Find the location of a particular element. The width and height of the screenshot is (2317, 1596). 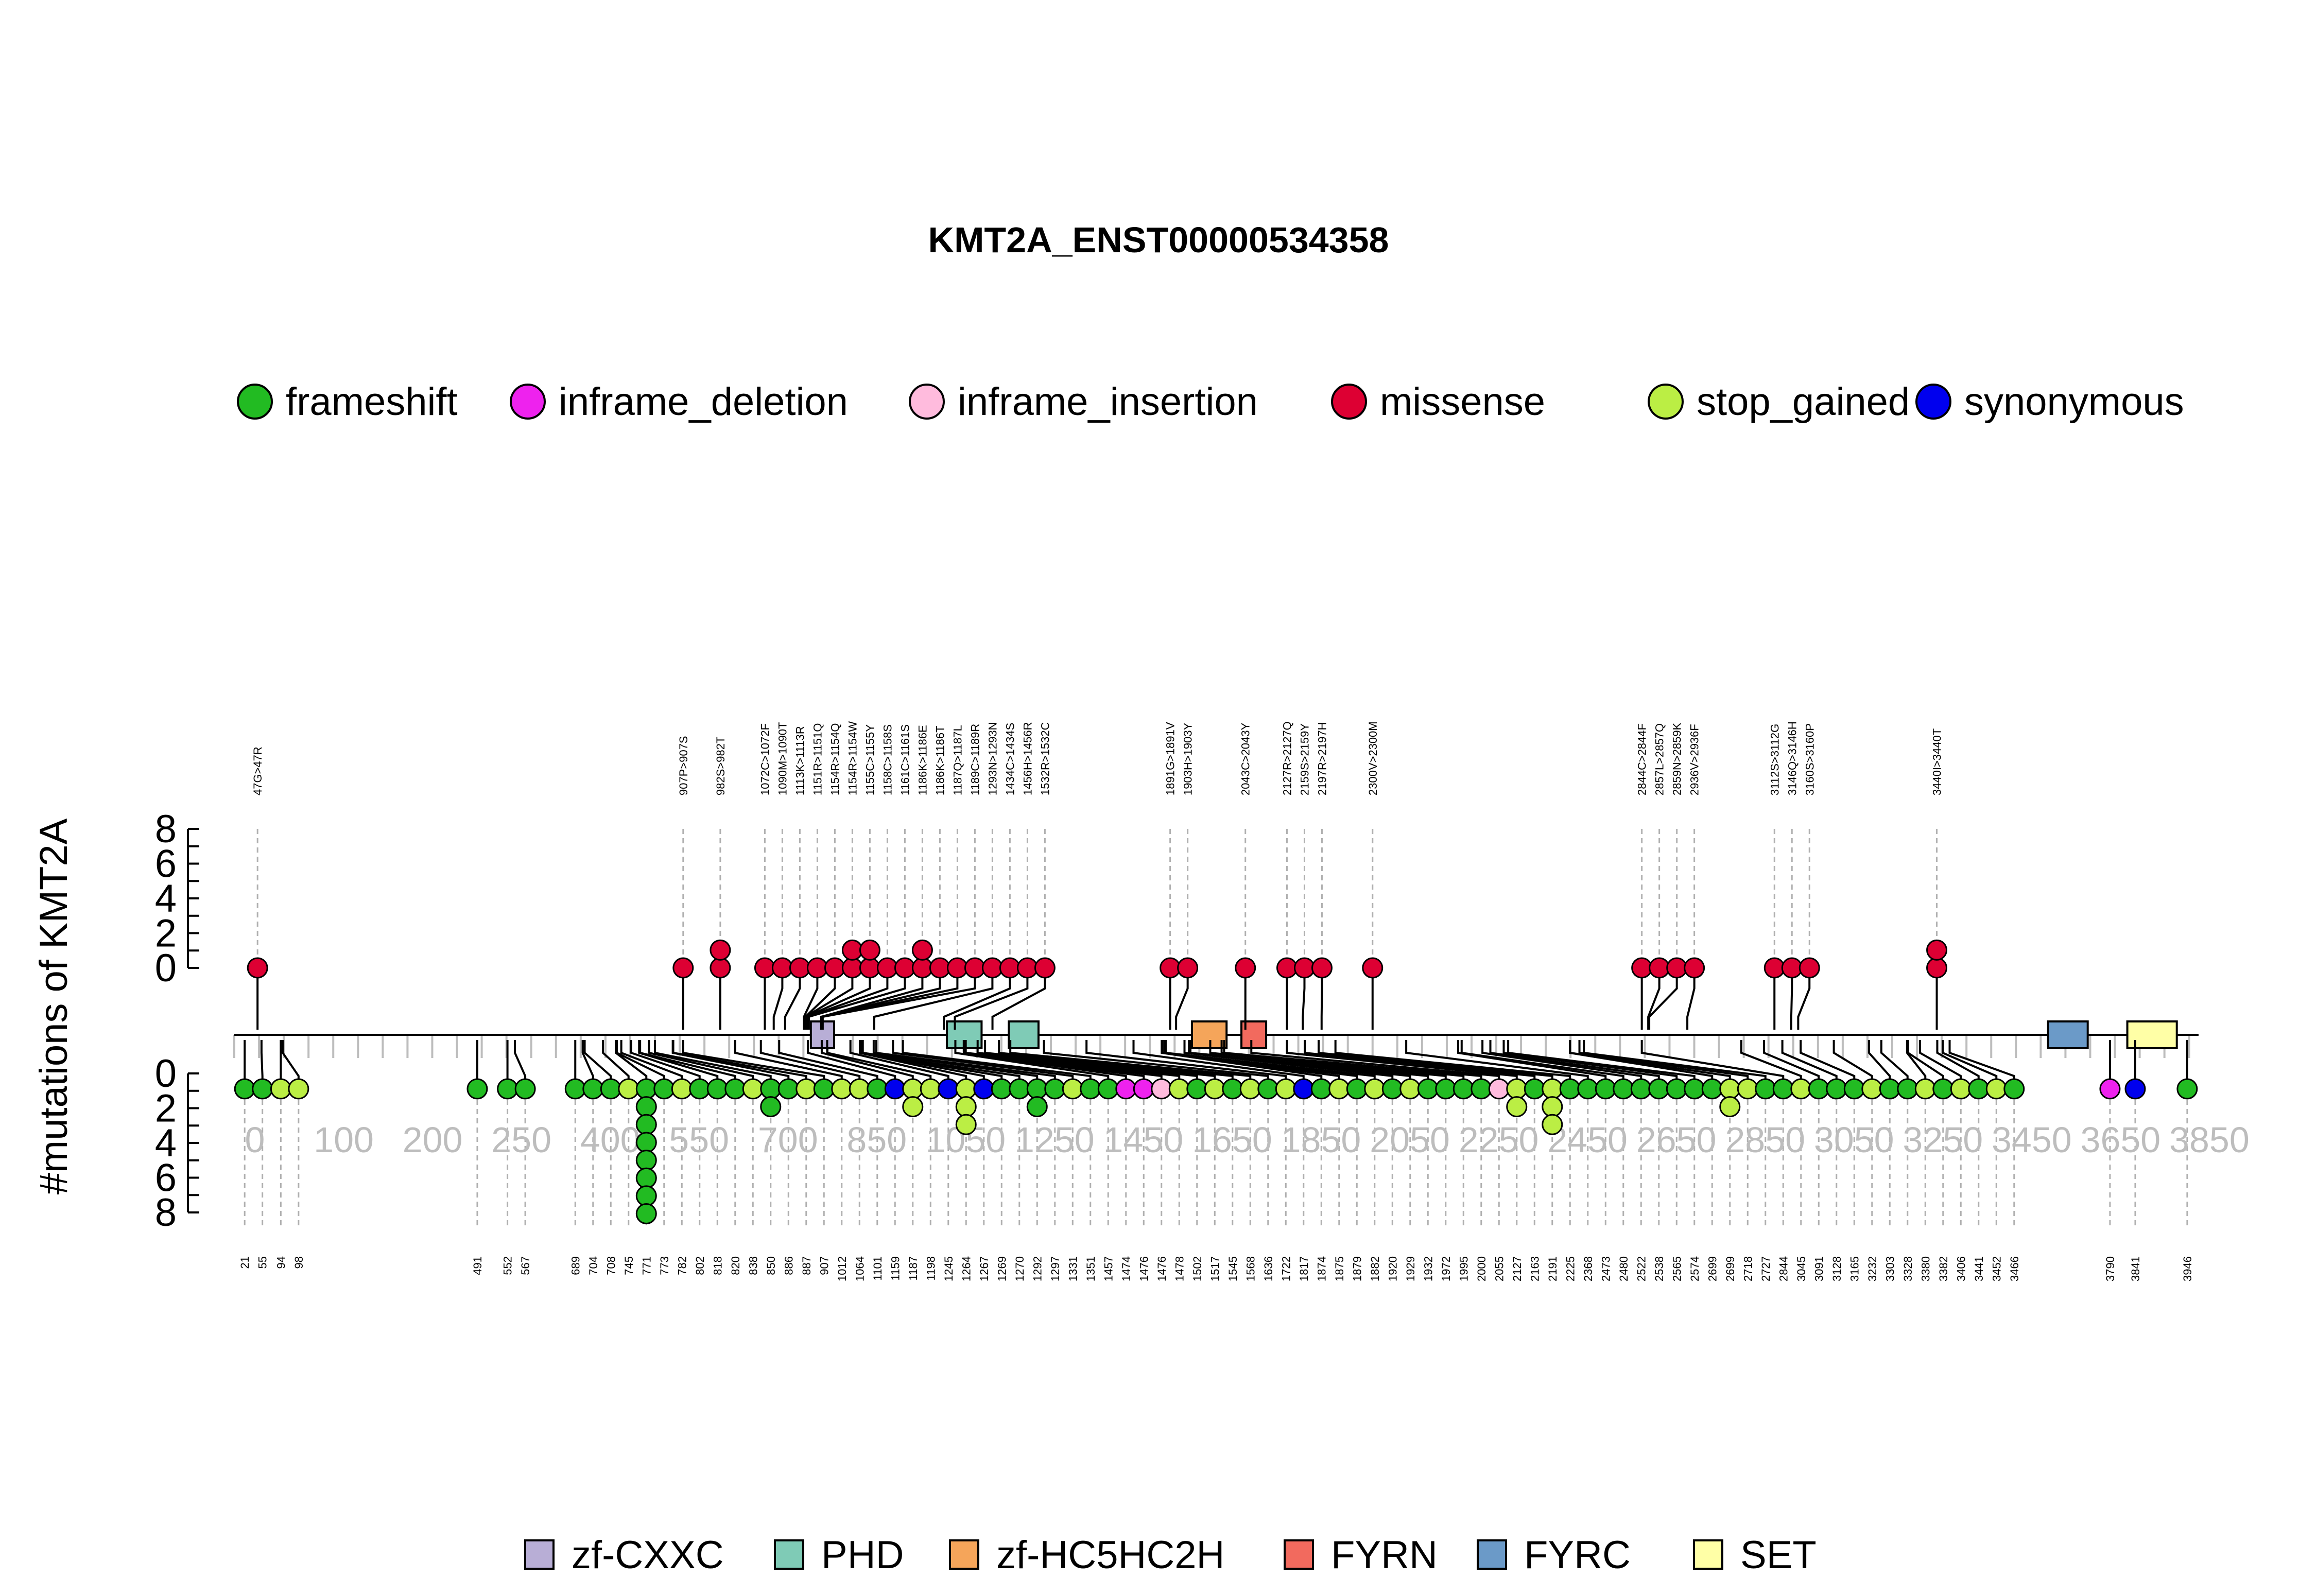

position-label: 567 is located at coordinates (525, 1265).